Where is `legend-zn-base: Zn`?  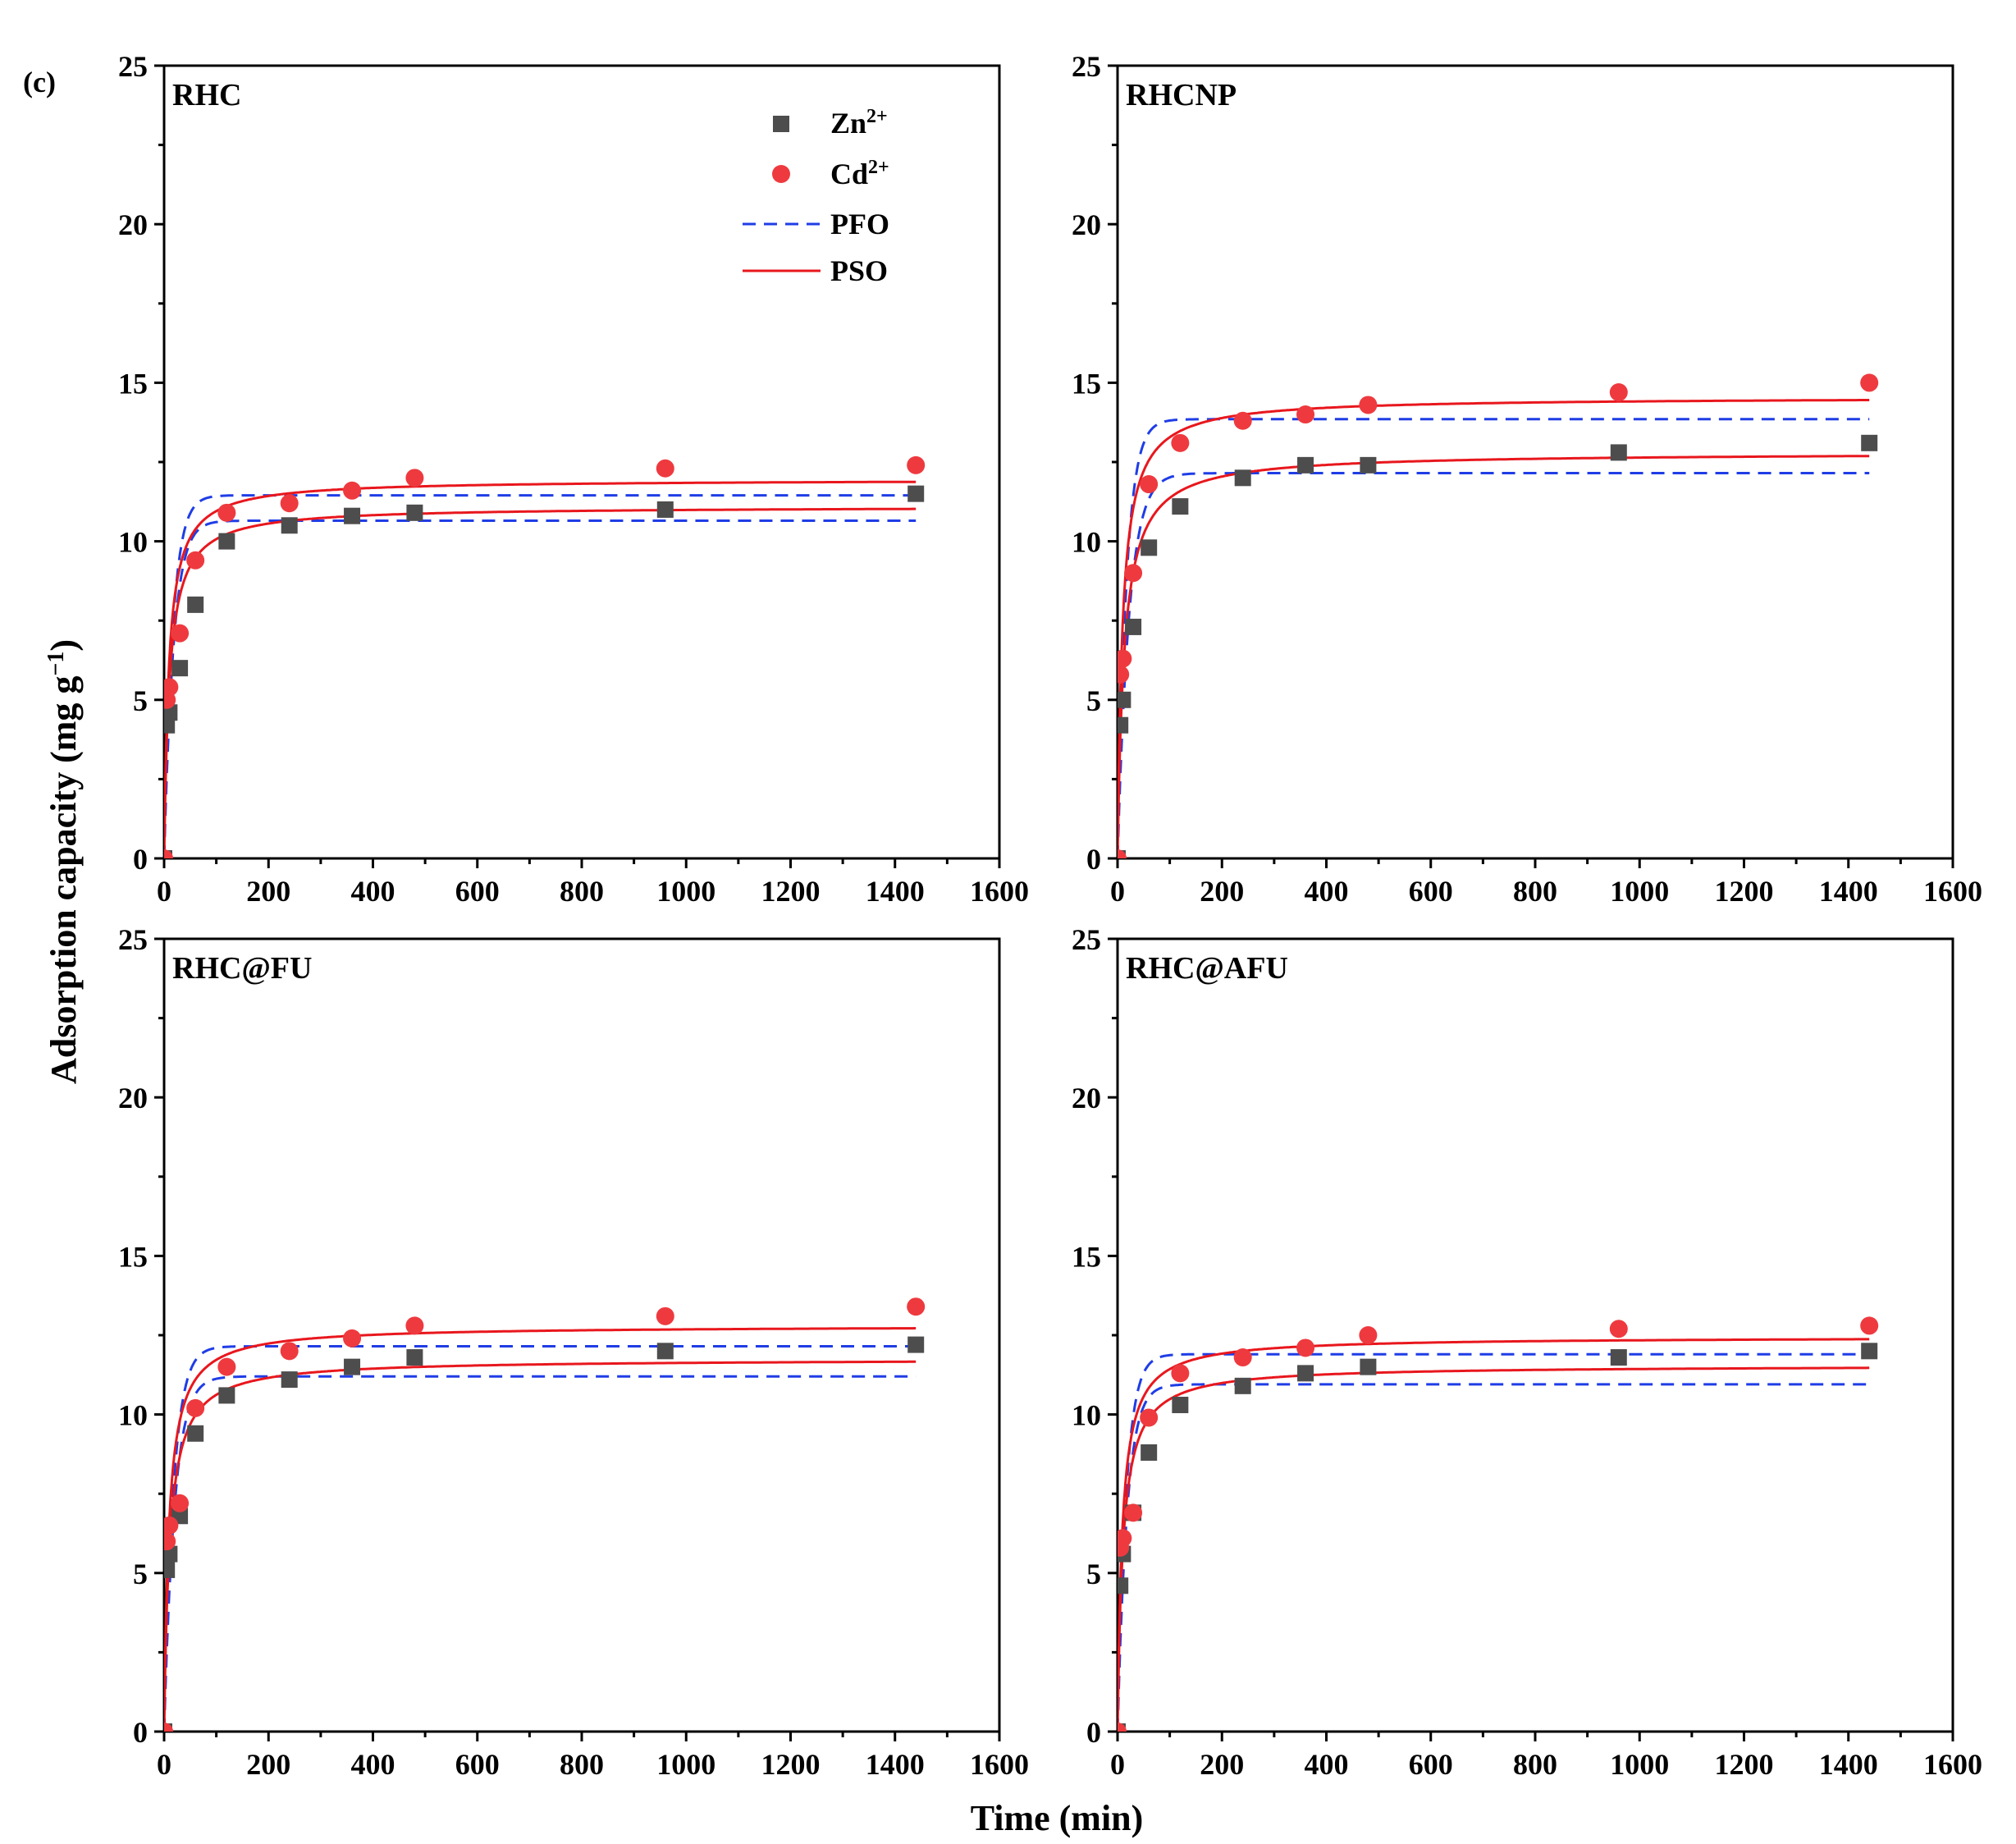
legend-zn-base: Zn is located at coordinates (848, 123).